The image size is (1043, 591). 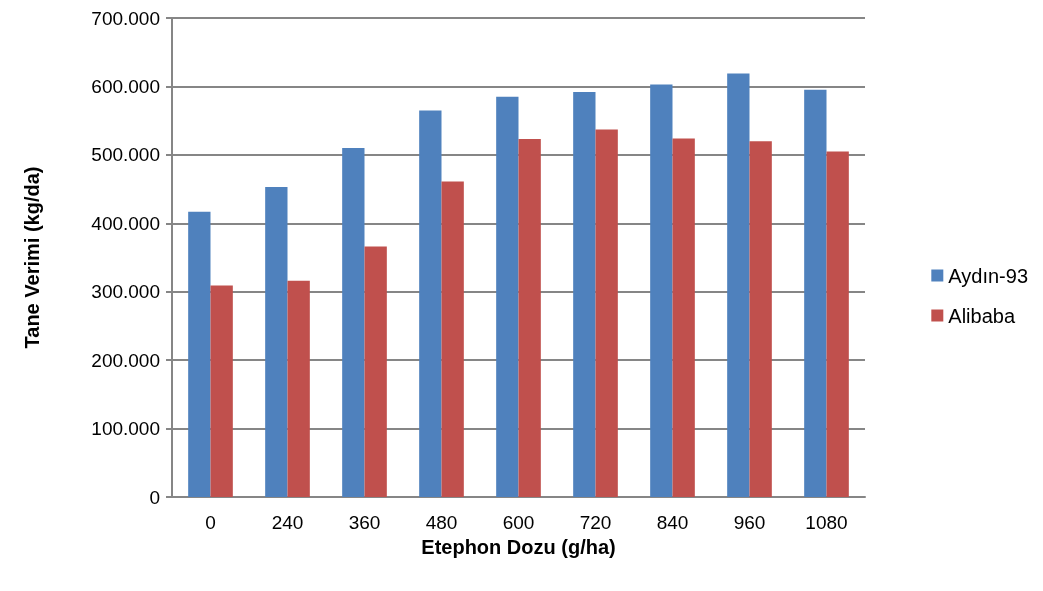 I want to click on x-tick-label: 840, so click(x=672, y=522).